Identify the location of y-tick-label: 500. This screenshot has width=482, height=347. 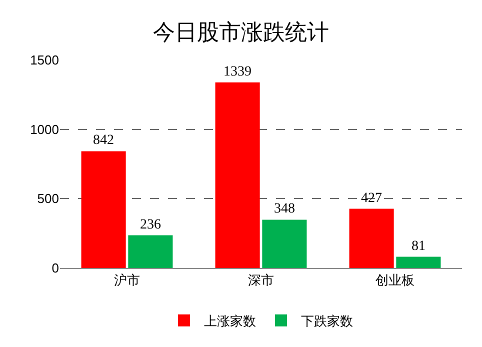
(48, 198).